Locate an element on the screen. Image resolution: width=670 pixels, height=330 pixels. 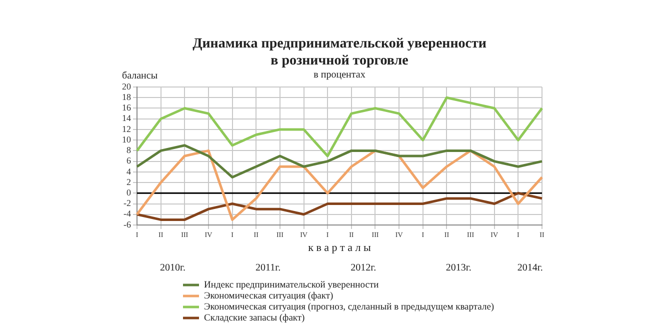
text: 2011г. is located at coordinates (268, 268).